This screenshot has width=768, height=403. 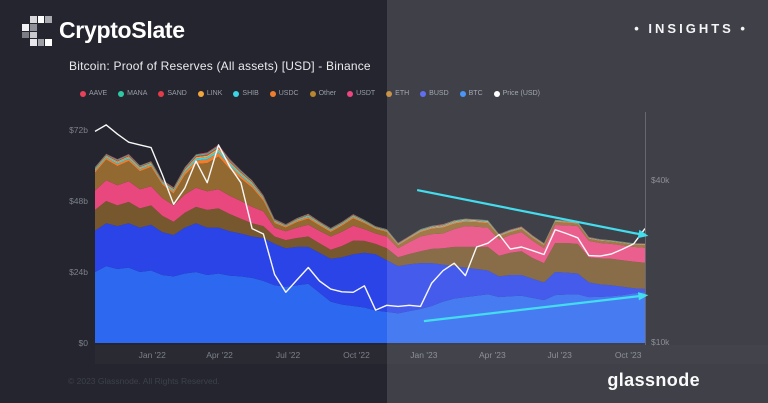 I want to click on legend-item-btc: BTC, so click(x=471, y=93).